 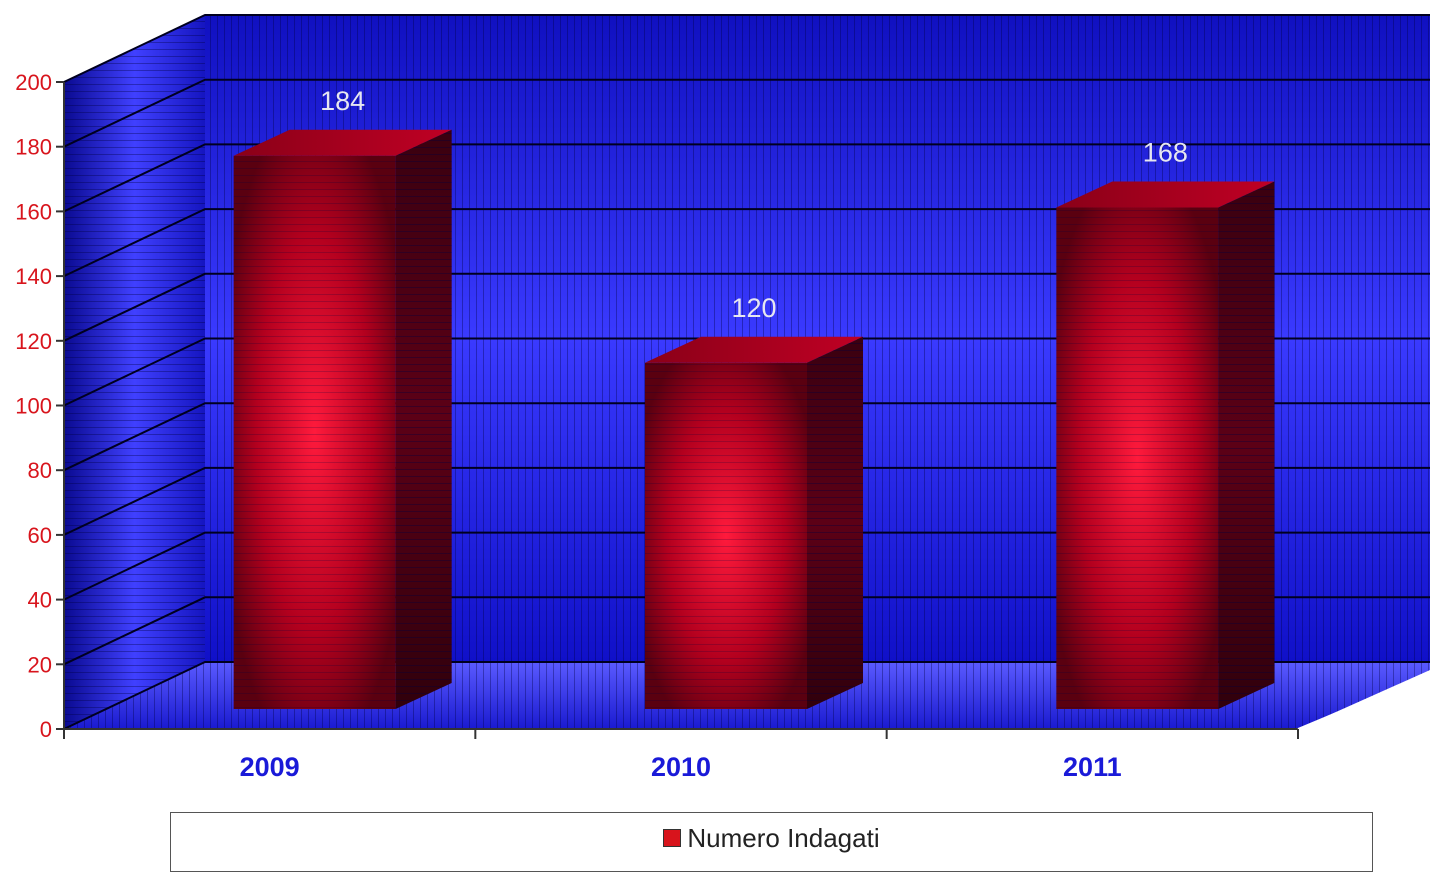 What do you see at coordinates (40, 535) in the screenshot?
I see `y-tick-label: 60` at bounding box center [40, 535].